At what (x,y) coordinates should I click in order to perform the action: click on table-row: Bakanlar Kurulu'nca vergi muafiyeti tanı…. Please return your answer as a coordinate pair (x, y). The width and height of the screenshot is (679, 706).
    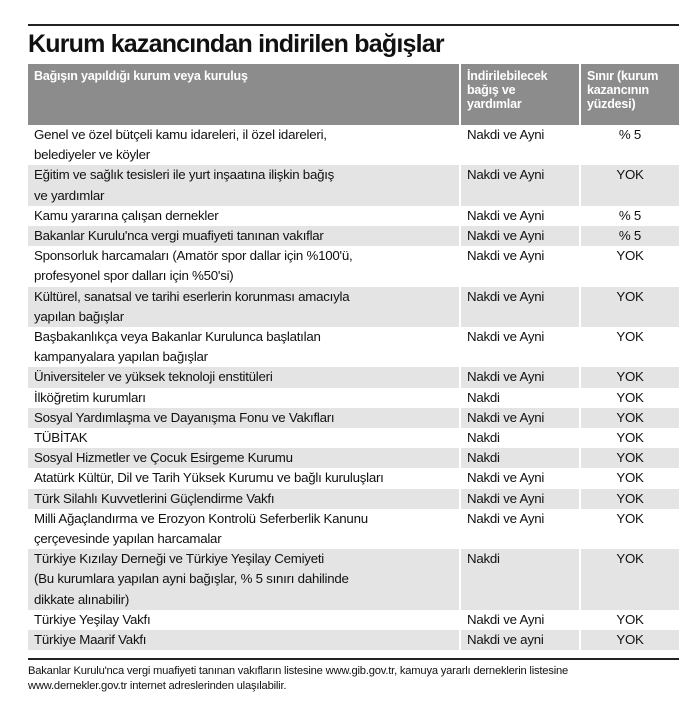
    Looking at the image, I should click on (353, 236).